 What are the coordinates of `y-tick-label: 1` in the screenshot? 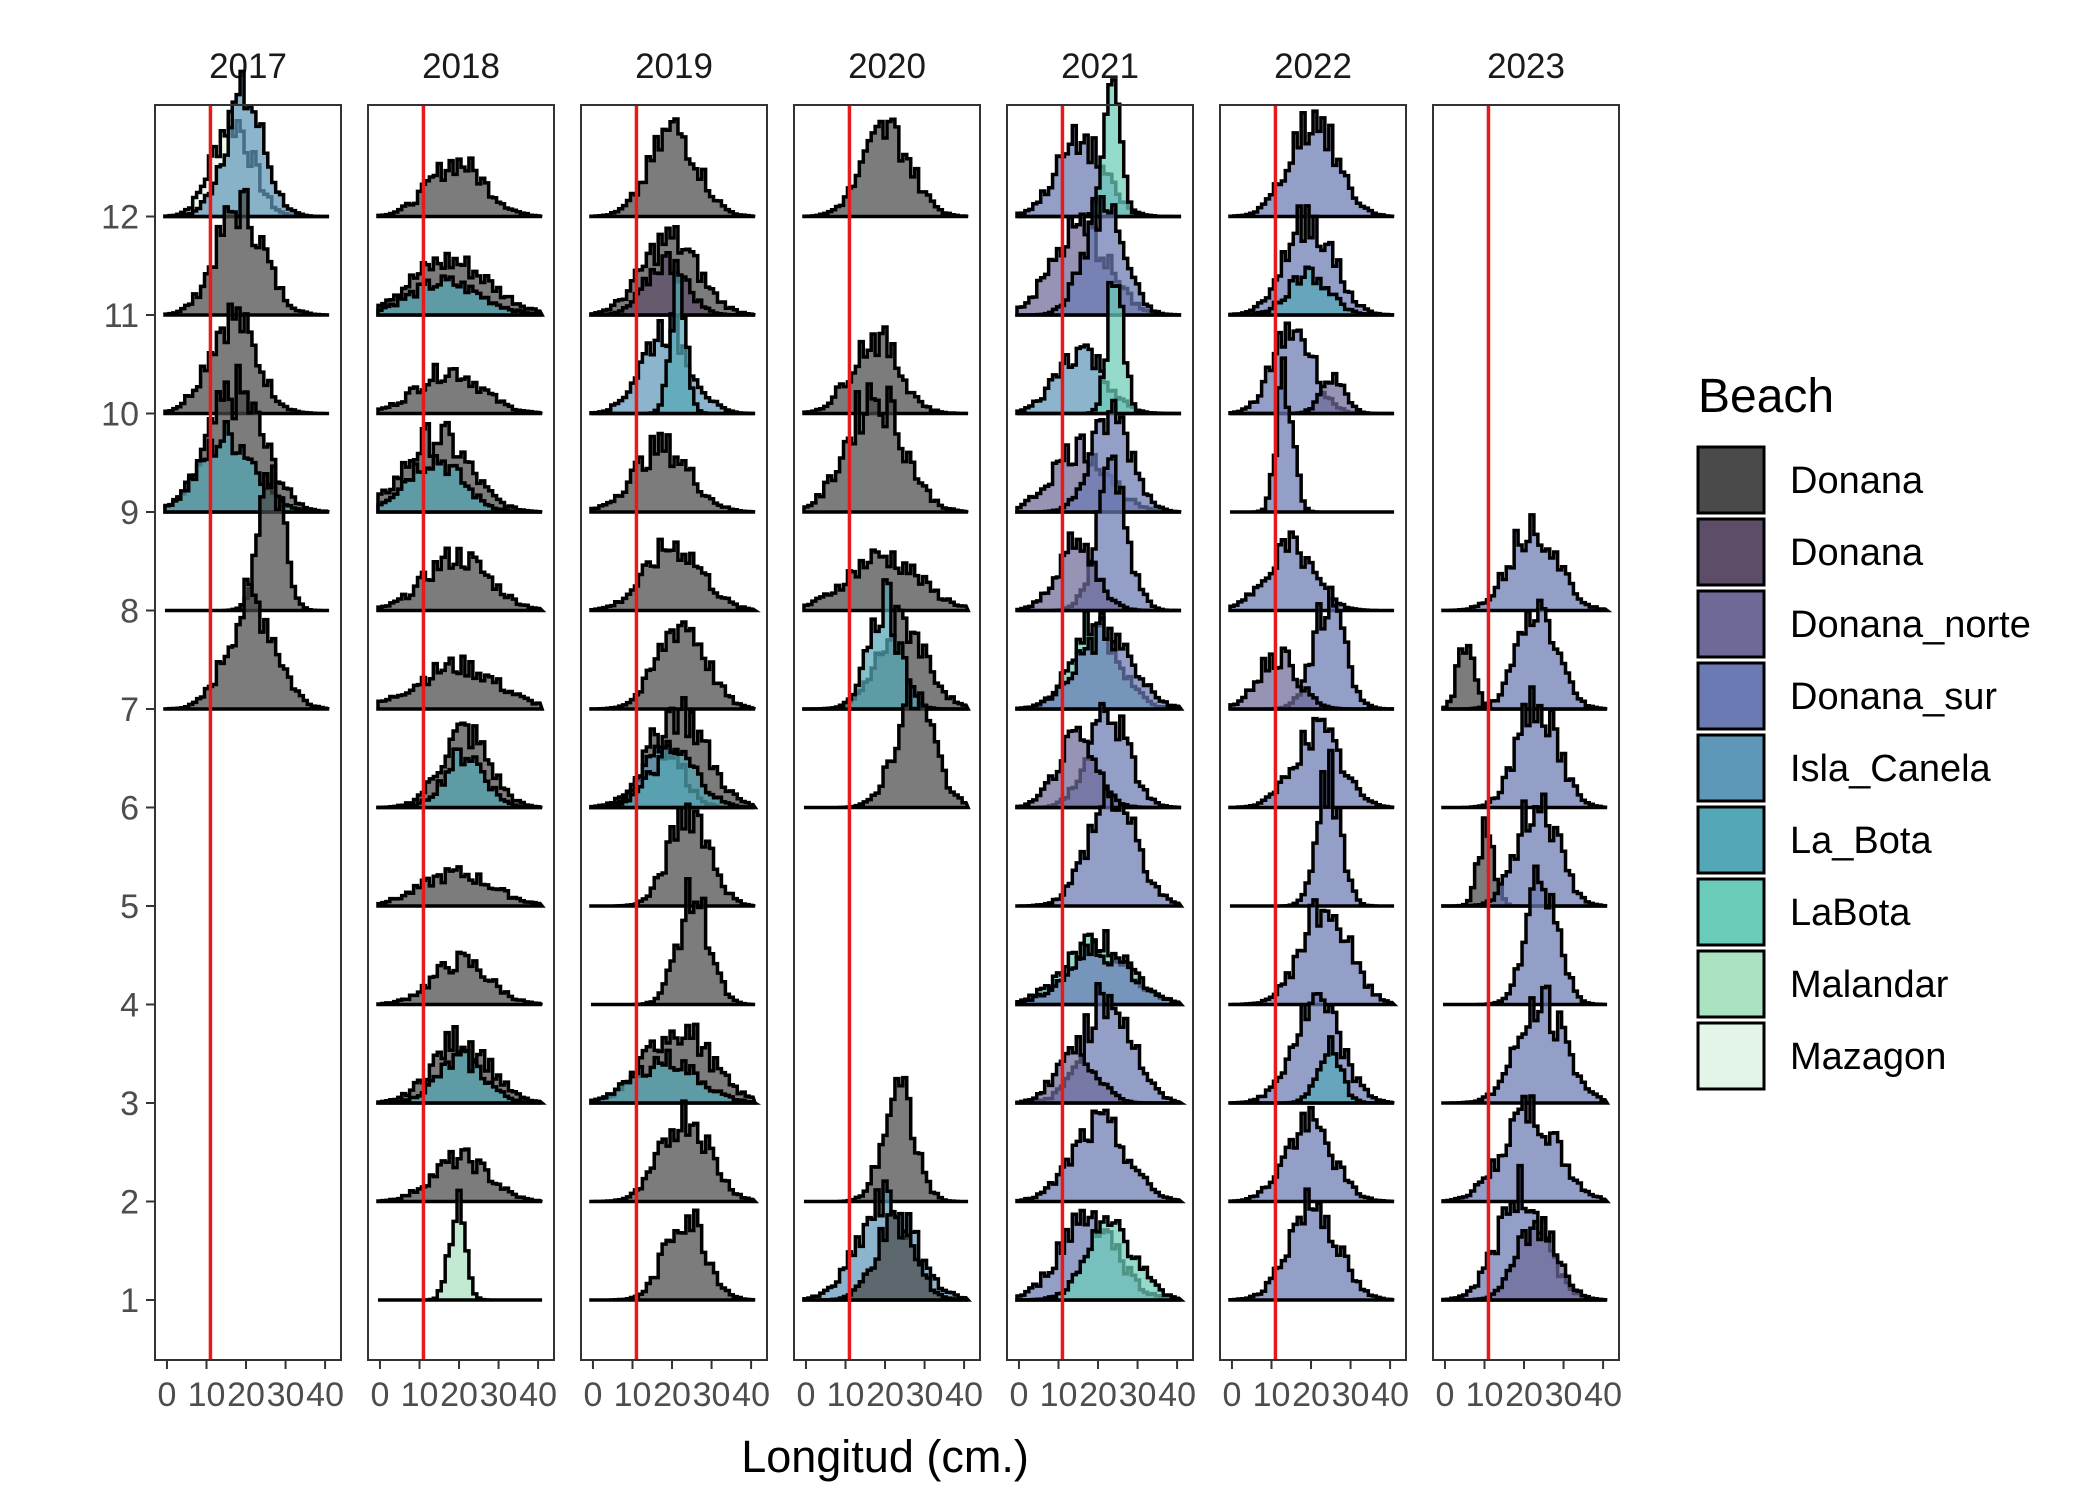 It's located at (129, 1301).